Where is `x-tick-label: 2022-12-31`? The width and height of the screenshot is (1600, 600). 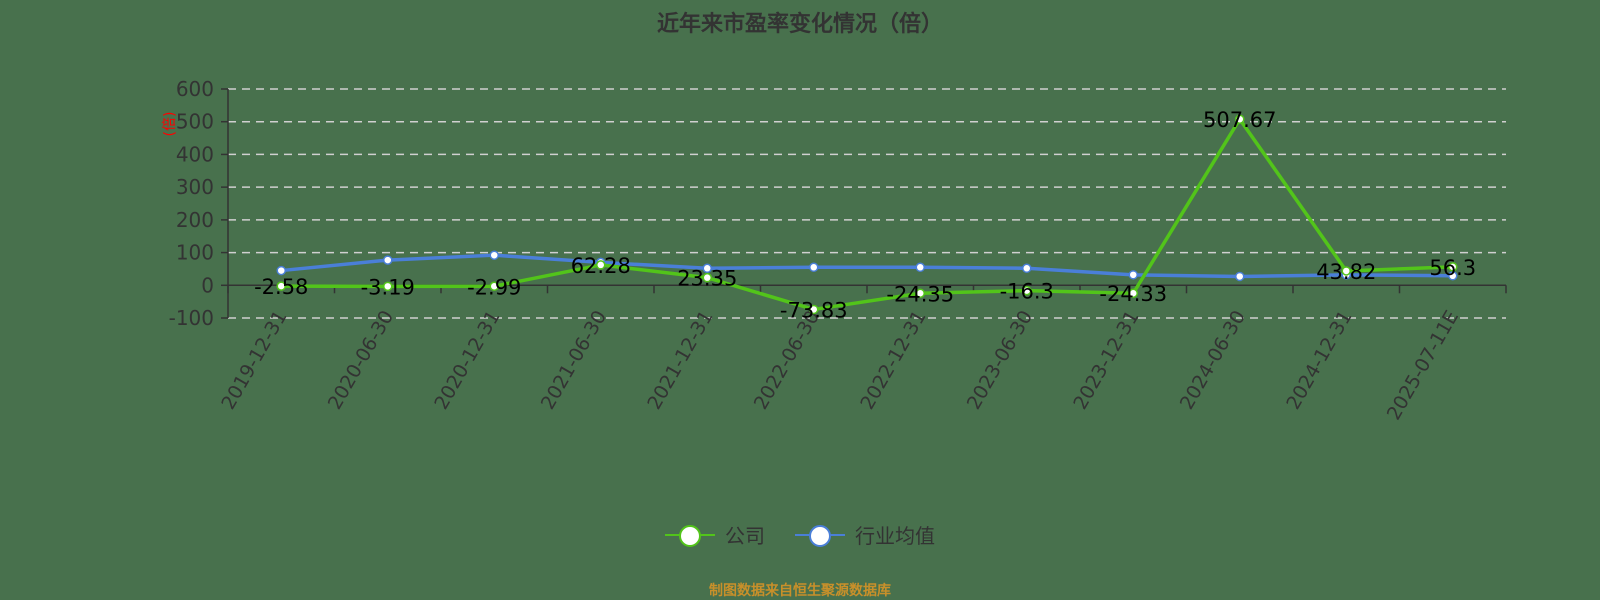
x-tick-label: 2022-12-31 is located at coordinates (893, 360).